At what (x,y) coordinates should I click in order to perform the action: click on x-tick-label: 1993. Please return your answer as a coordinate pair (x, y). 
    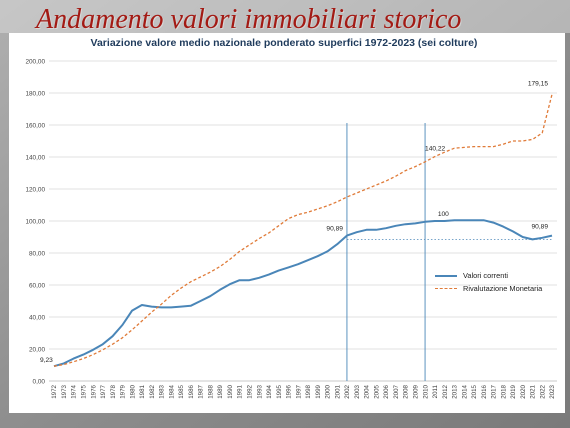
    Looking at the image, I should click on (259, 391).